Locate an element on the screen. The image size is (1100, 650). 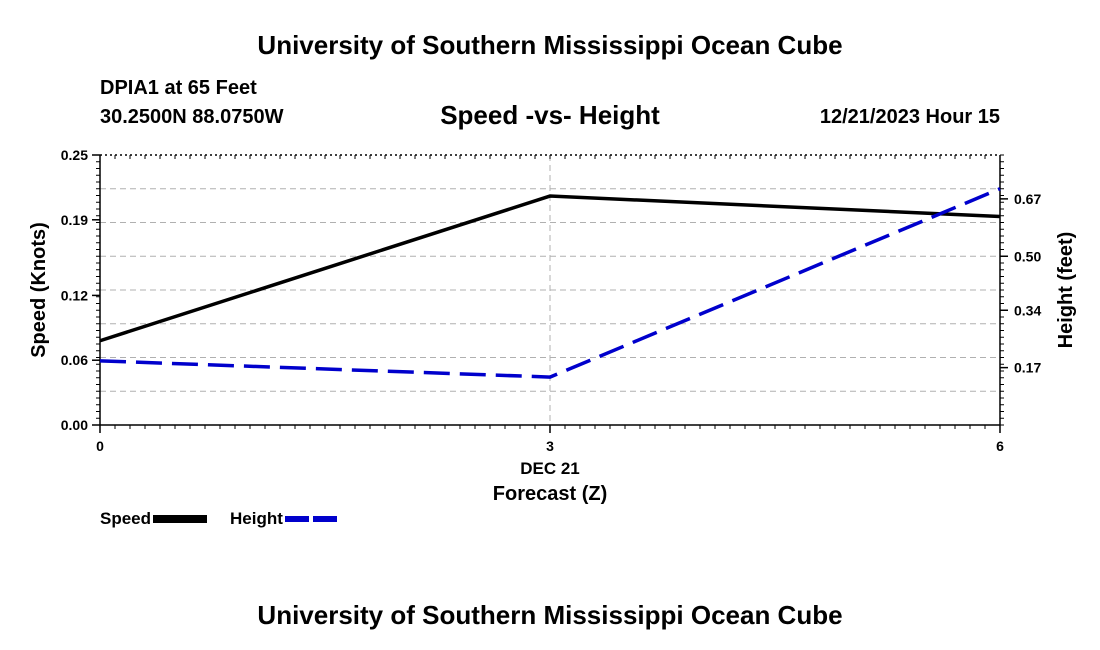
y-right-tick-label: 0.50 is located at coordinates (1027, 256).